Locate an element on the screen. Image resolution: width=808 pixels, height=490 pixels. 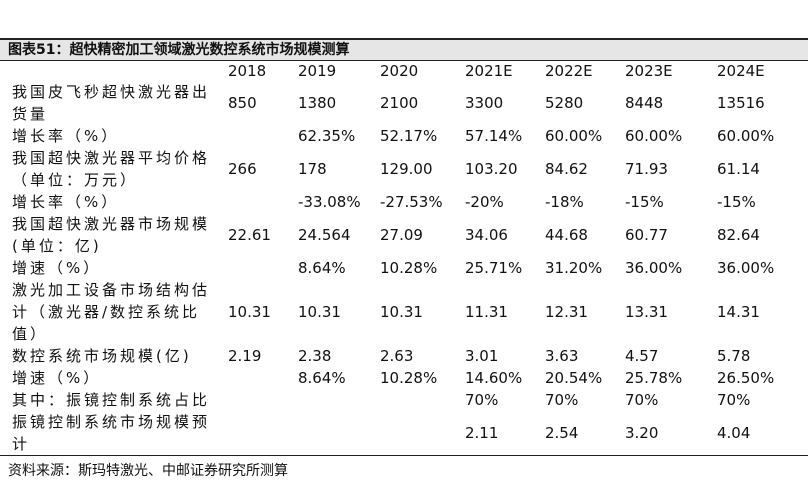
table-row: 振镜控制系统市场规模预计 2.11 2.54 3.20 4.04 is located at coordinates (404, 433).